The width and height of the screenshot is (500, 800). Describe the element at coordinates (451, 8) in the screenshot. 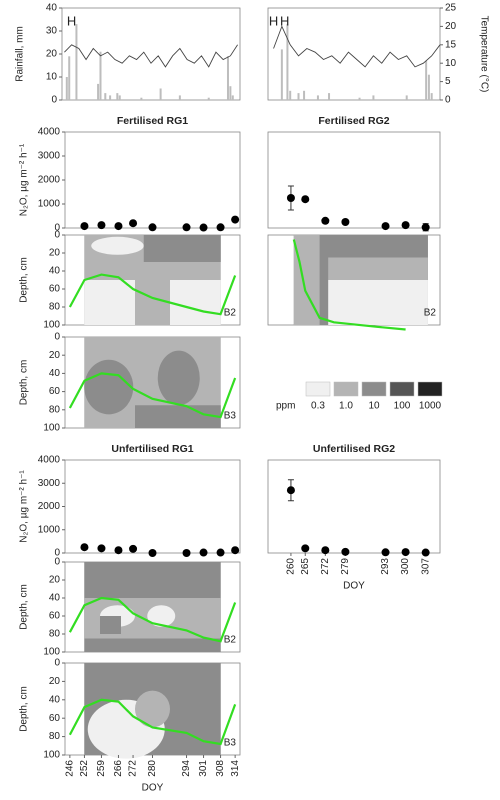

I see `y2-tick-label: 25` at that location.